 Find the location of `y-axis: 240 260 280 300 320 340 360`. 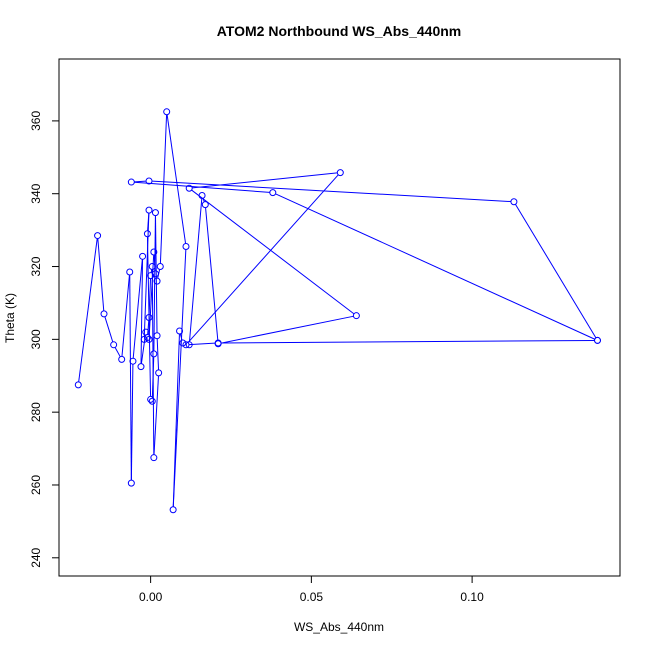

y-axis: 240 260 280 300 320 340 360 is located at coordinates (44, 339).